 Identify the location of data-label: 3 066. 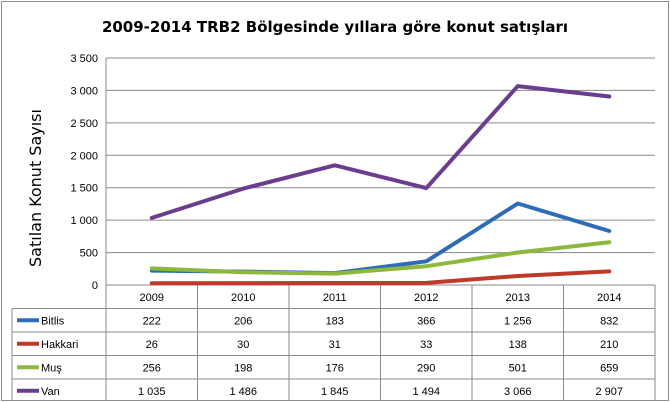
(518, 392).